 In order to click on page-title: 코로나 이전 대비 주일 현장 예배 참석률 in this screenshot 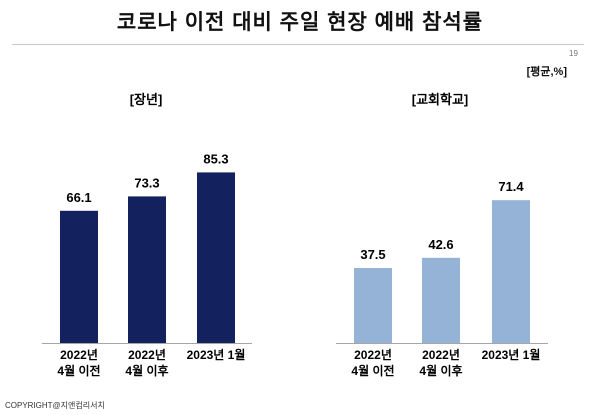, I will do `click(300, 22)`.